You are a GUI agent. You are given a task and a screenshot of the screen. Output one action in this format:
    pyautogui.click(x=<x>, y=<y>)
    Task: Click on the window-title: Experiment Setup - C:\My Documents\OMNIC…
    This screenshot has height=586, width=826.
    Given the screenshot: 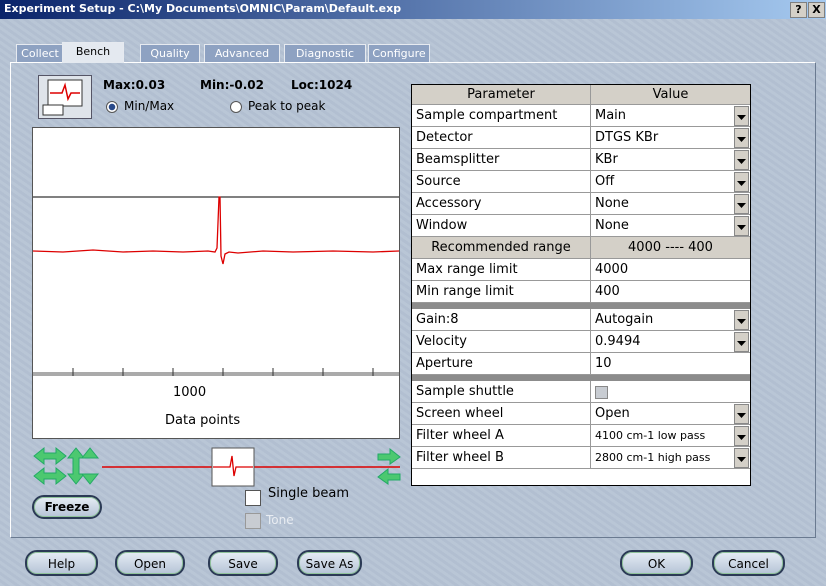 What is the action you would take?
    pyautogui.click(x=203, y=8)
    